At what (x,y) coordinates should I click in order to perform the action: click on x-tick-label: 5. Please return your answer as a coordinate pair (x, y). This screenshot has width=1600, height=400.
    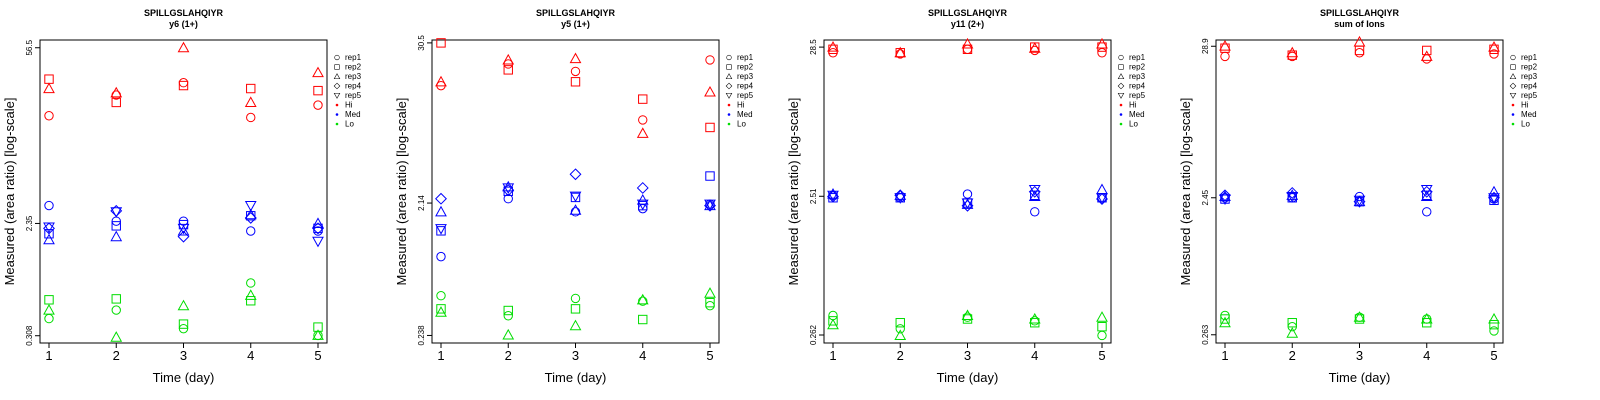
    Looking at the image, I should click on (1101, 355).